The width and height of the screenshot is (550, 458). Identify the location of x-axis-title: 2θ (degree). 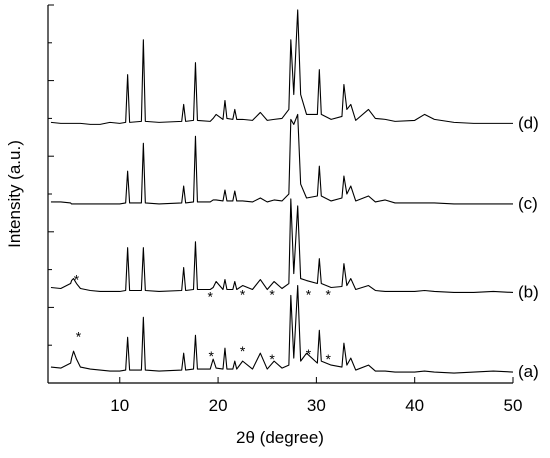
(280, 437).